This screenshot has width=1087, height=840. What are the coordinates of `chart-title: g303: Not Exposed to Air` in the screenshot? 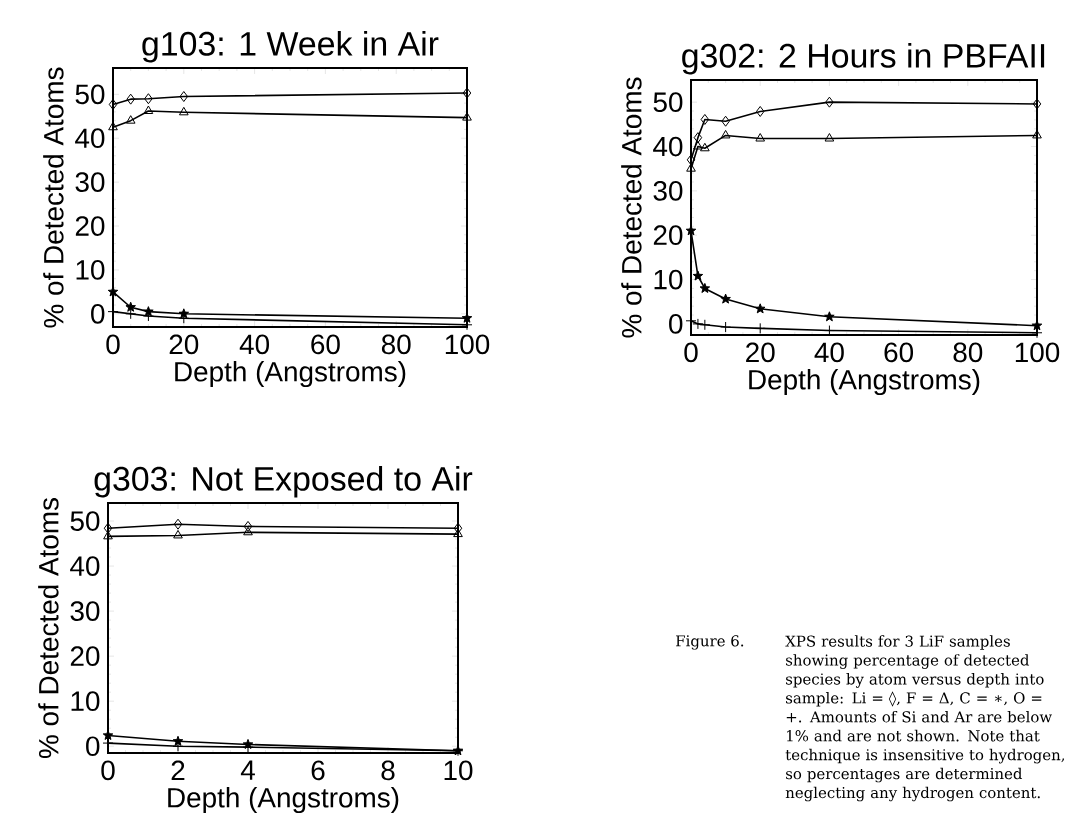 It's located at (283, 481).